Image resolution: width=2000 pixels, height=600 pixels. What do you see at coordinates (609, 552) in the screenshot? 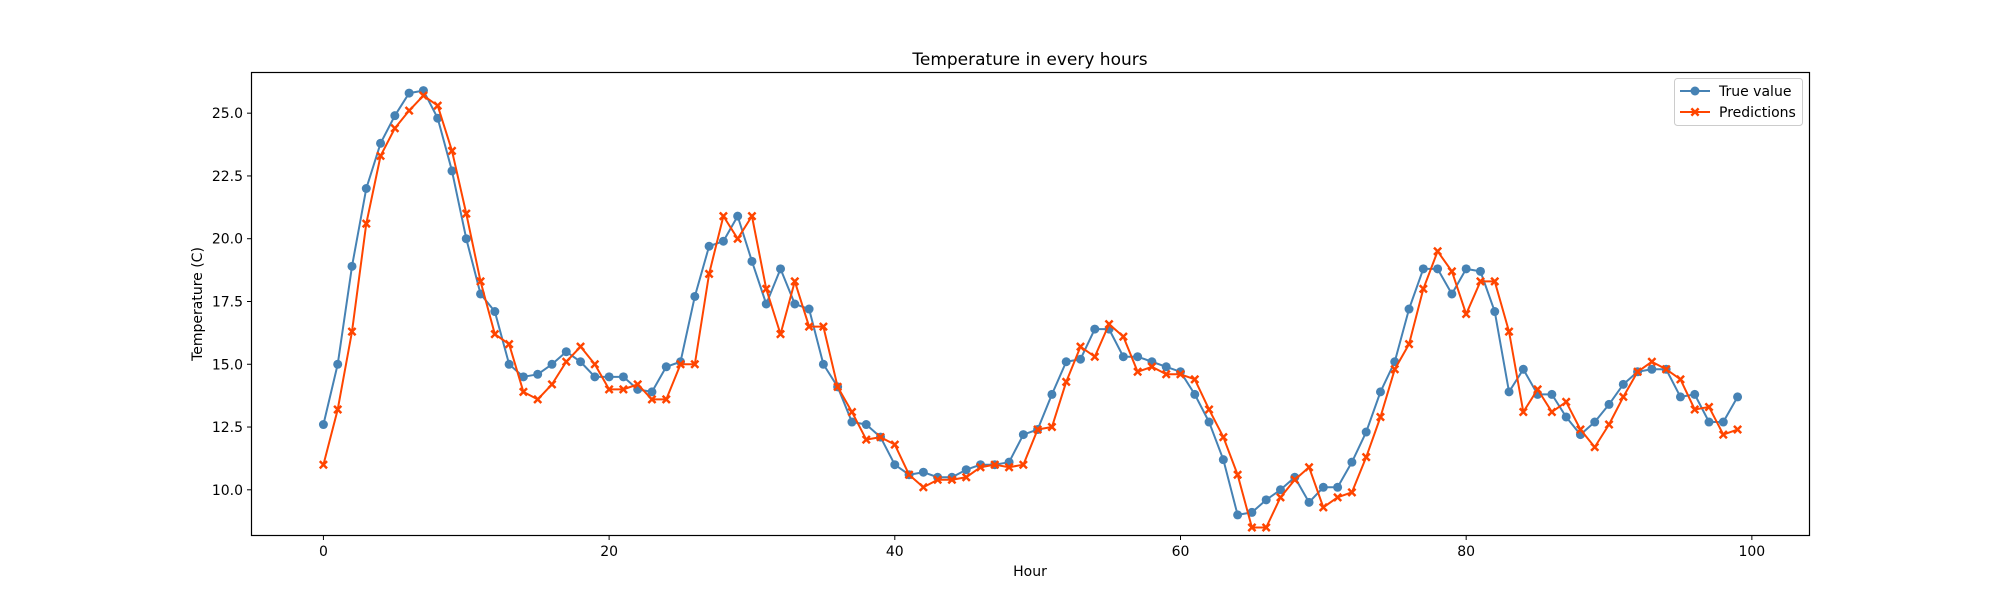
I see `x-tick-label: 20` at bounding box center [609, 552].